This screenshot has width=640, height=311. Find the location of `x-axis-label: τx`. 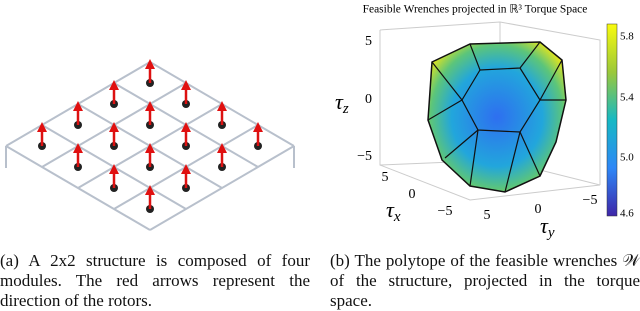

x-axis-label: τx is located at coordinates (393, 211).